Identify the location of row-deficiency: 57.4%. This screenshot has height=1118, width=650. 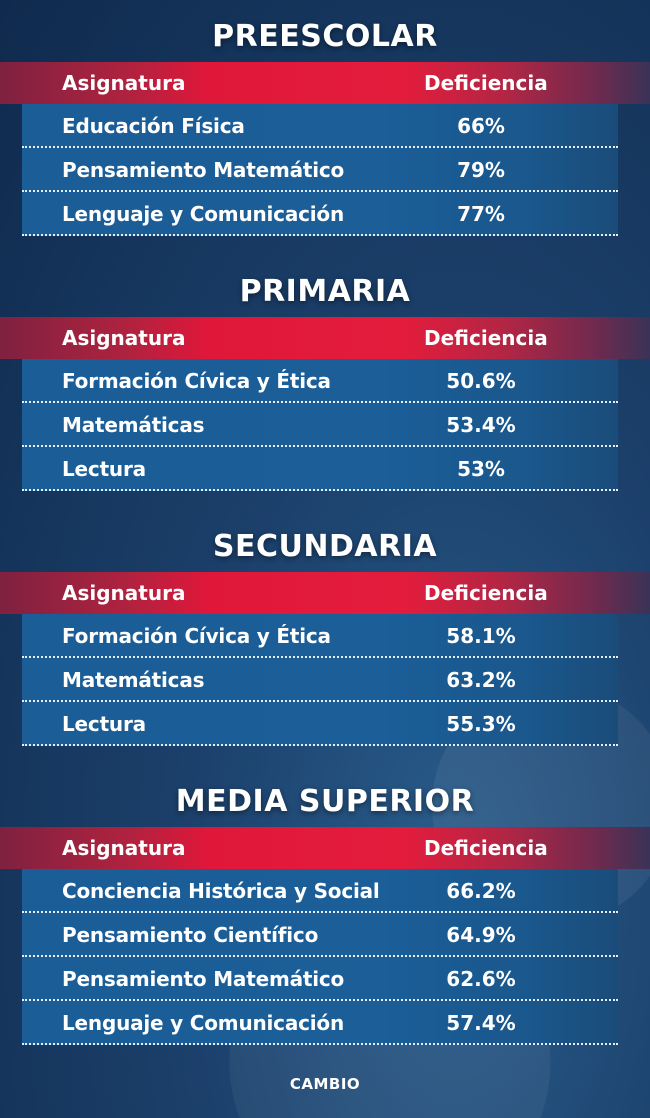
(481, 1023).